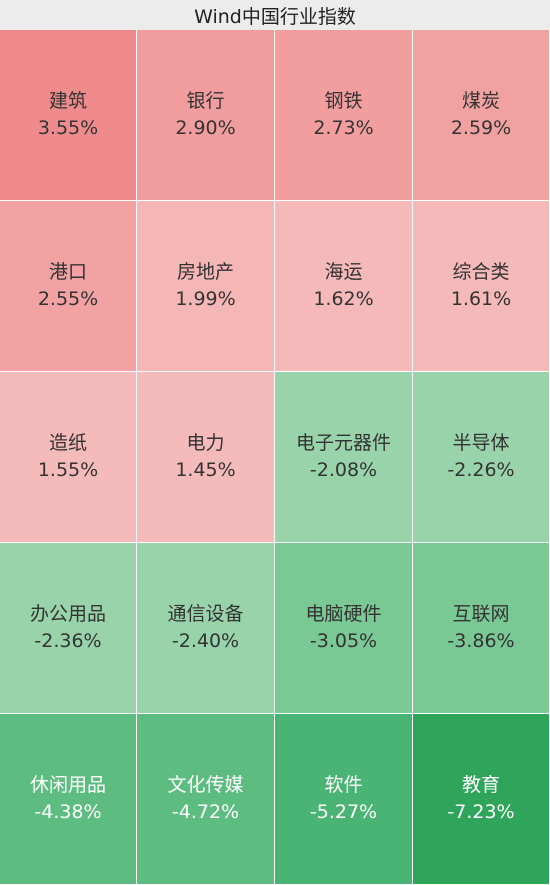 Image resolution: width=550 pixels, height=885 pixels. Describe the element at coordinates (68, 457) in the screenshot. I see `heatmap-cell: 造纸 1.55%` at that location.